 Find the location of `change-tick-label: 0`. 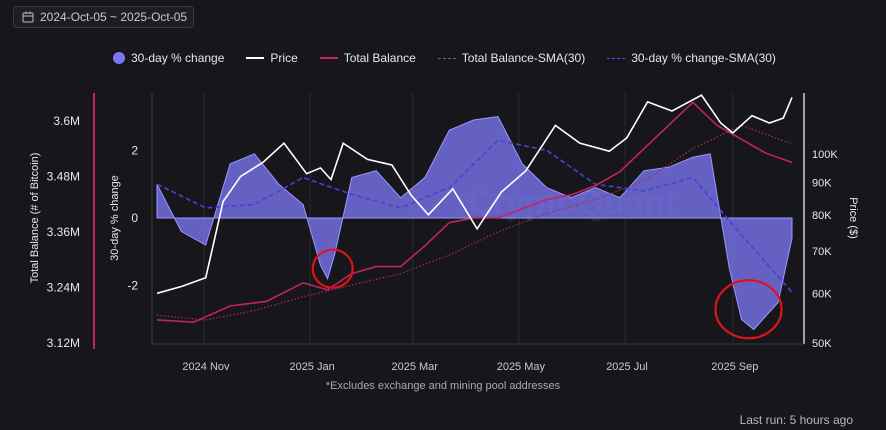

change-tick-label: 0 is located at coordinates (134, 218).